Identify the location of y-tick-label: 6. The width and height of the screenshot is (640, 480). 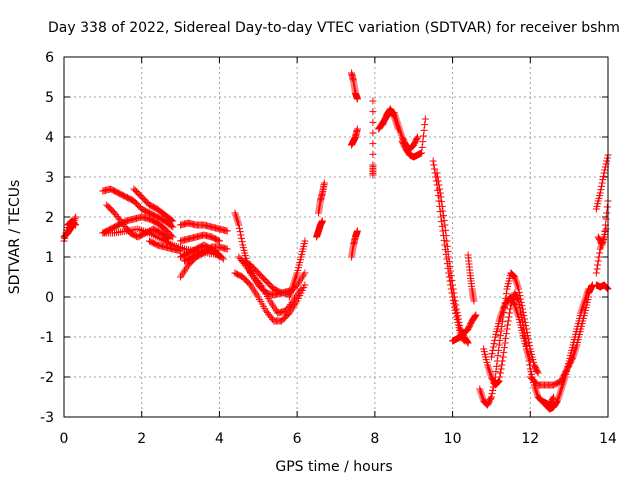
(49, 58).